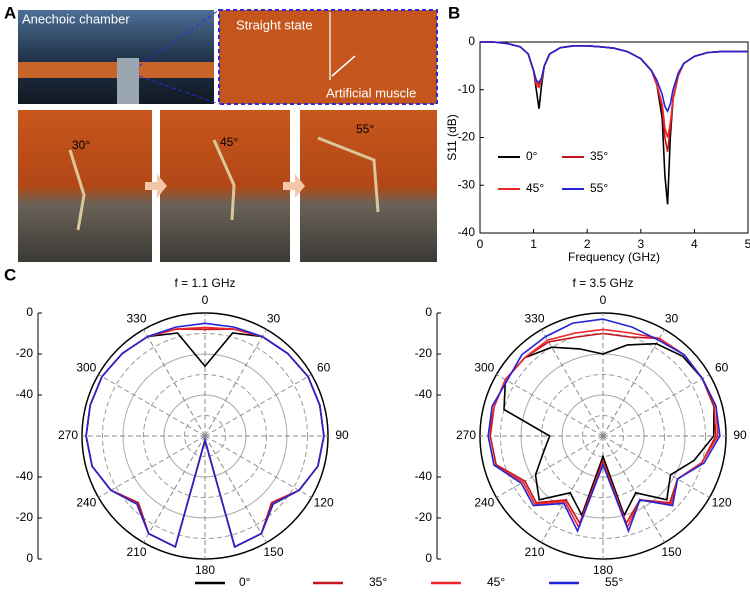 The image size is (750, 593). I want to click on photo-chamber, so click(116, 57).